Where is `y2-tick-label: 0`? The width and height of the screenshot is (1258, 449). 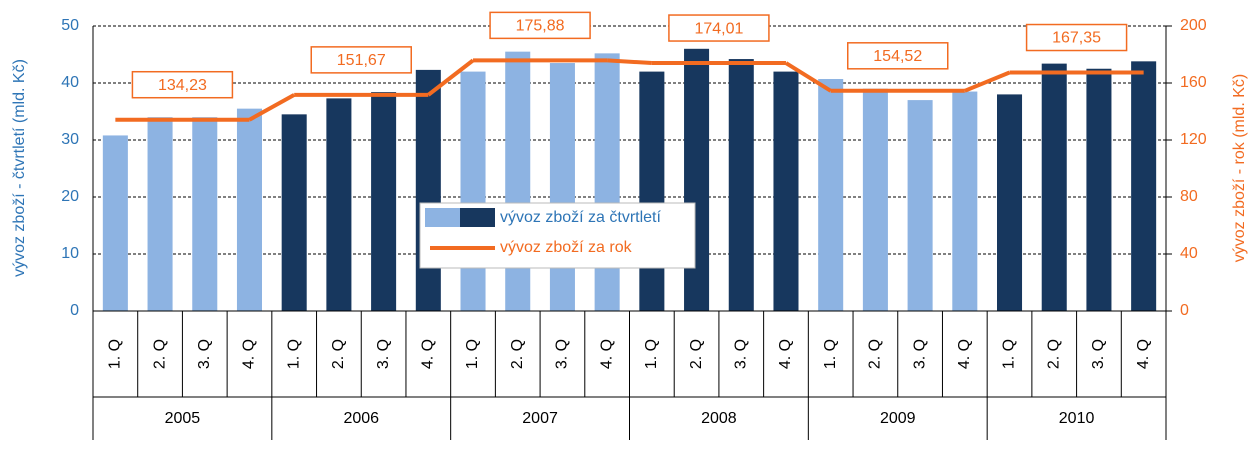
y2-tick-label: 0 is located at coordinates (1184, 310).